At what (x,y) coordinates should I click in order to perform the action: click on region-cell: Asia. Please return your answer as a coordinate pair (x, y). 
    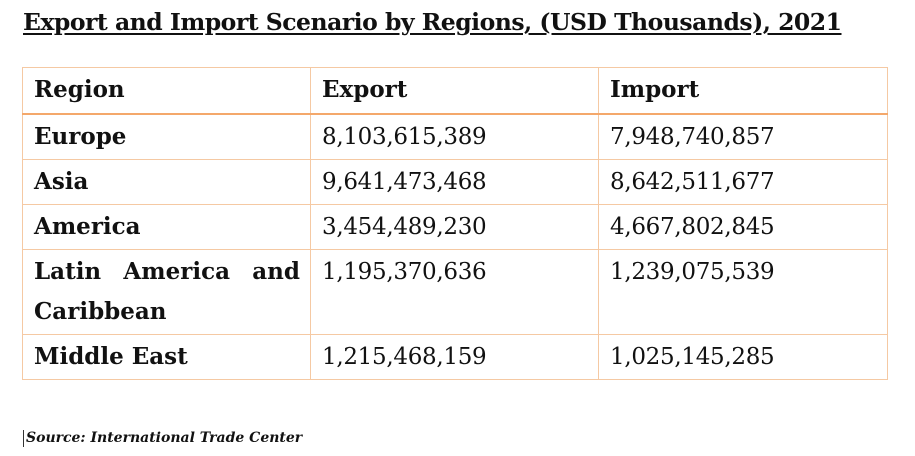
    Looking at the image, I should click on (166, 182).